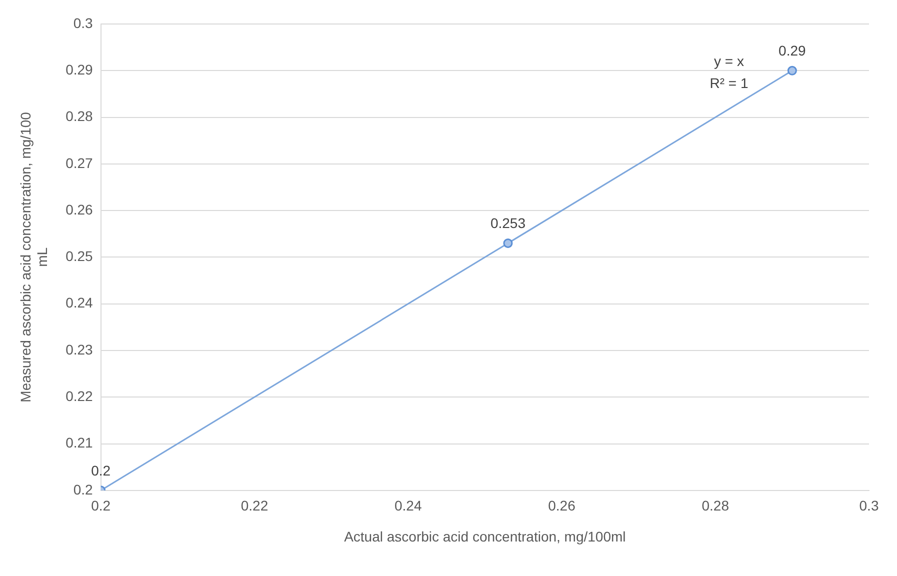 The height and width of the screenshot is (576, 897). Describe the element at coordinates (101, 470) in the screenshot. I see `data-label: 0.2` at that location.